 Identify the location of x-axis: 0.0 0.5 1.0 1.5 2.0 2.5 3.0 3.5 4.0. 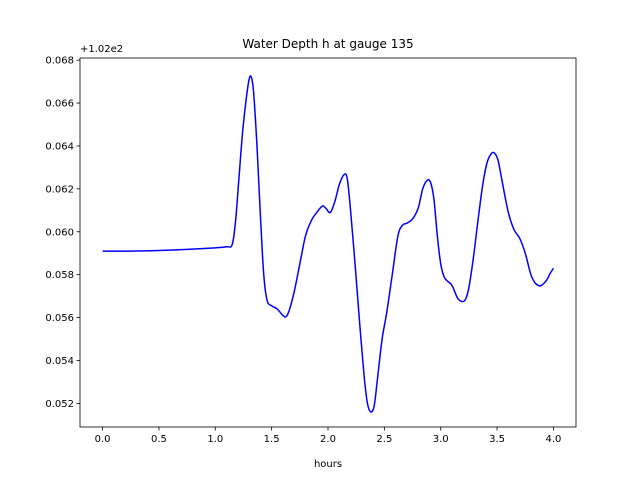
(328, 436).